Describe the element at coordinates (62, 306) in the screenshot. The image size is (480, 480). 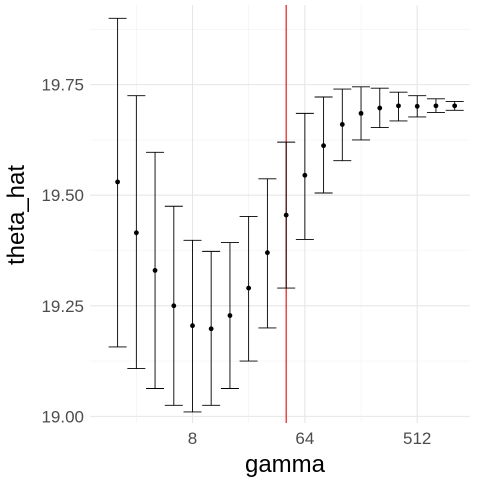
I see `y-tick-label: 19.25` at that location.